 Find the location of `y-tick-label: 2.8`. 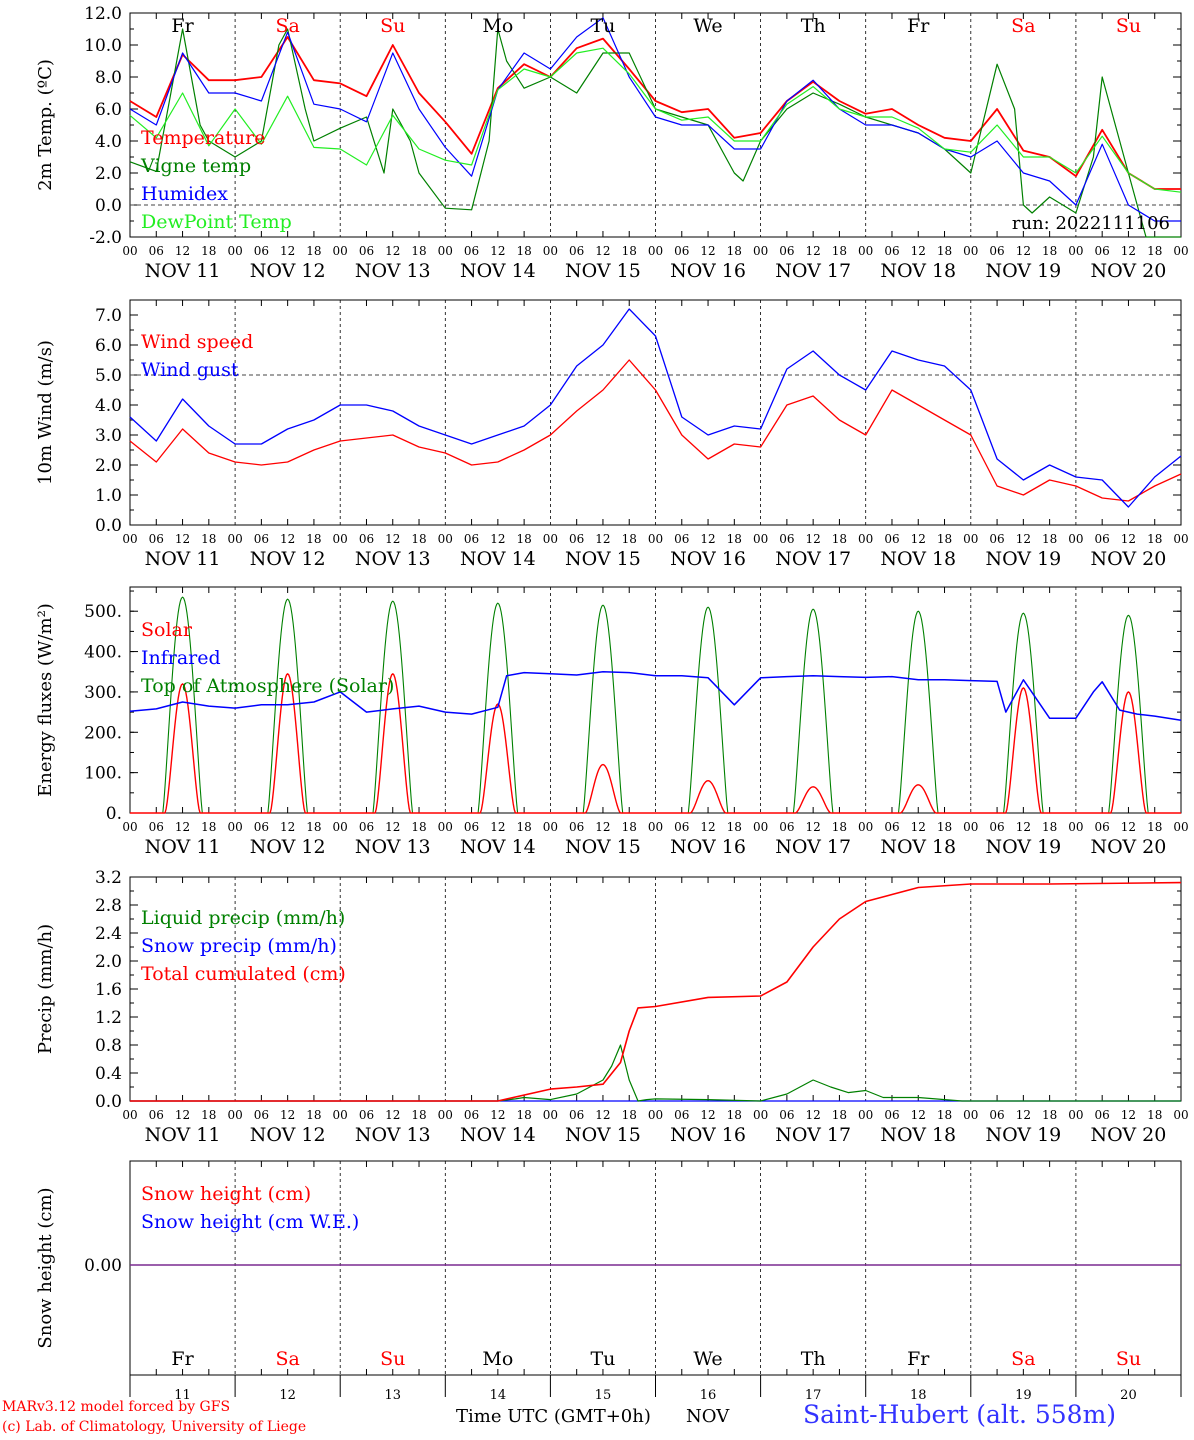

y-tick-label: 2.8 is located at coordinates (108, 906).